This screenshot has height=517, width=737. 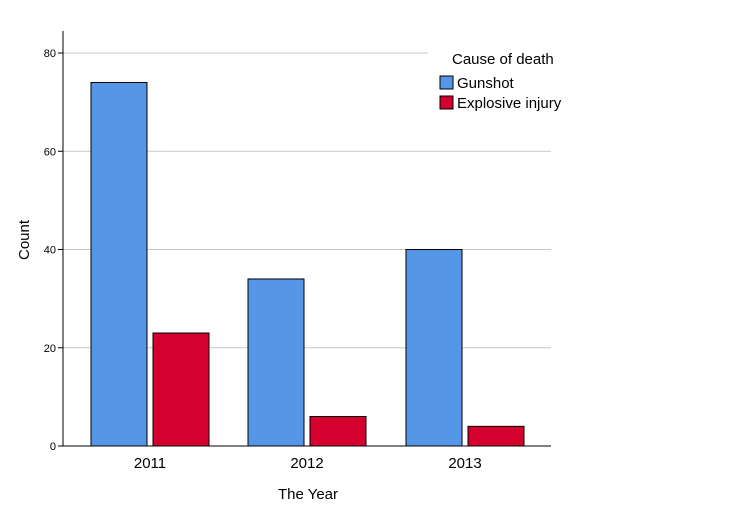 I want to click on y-tick-label: 20, so click(x=50, y=349).